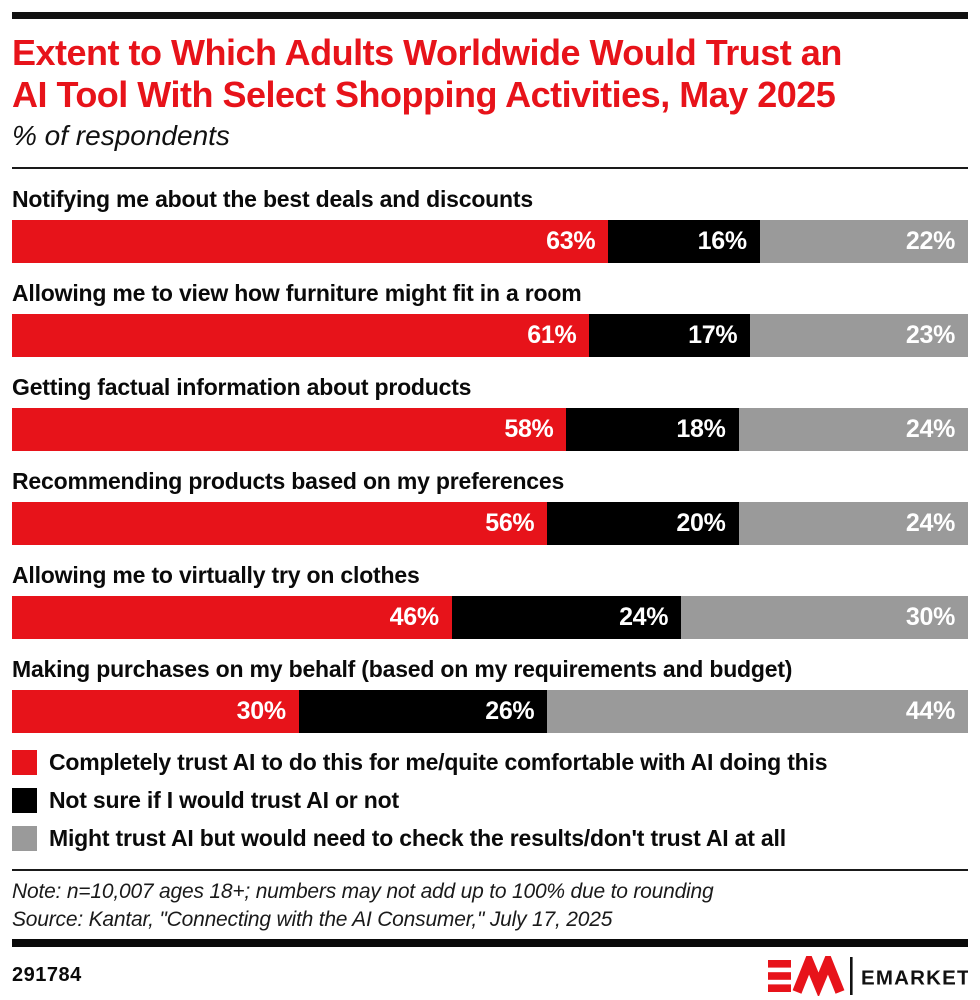 The image size is (980, 1000). I want to click on emarketer-logo: EMARKETER, so click(868, 975).